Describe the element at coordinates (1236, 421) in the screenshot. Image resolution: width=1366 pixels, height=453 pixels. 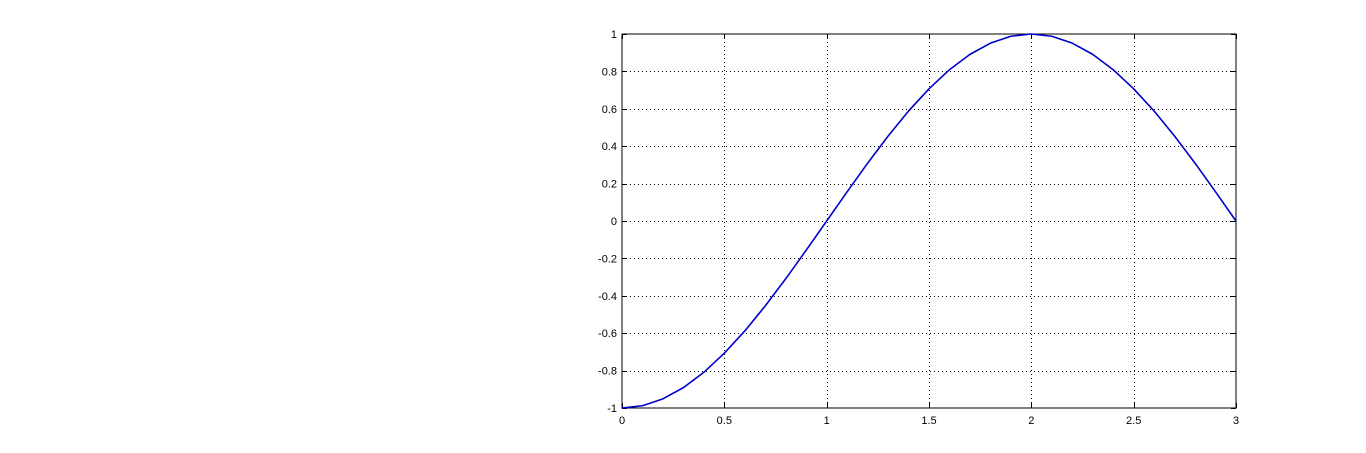
I see `x-tick-label: 3` at that location.